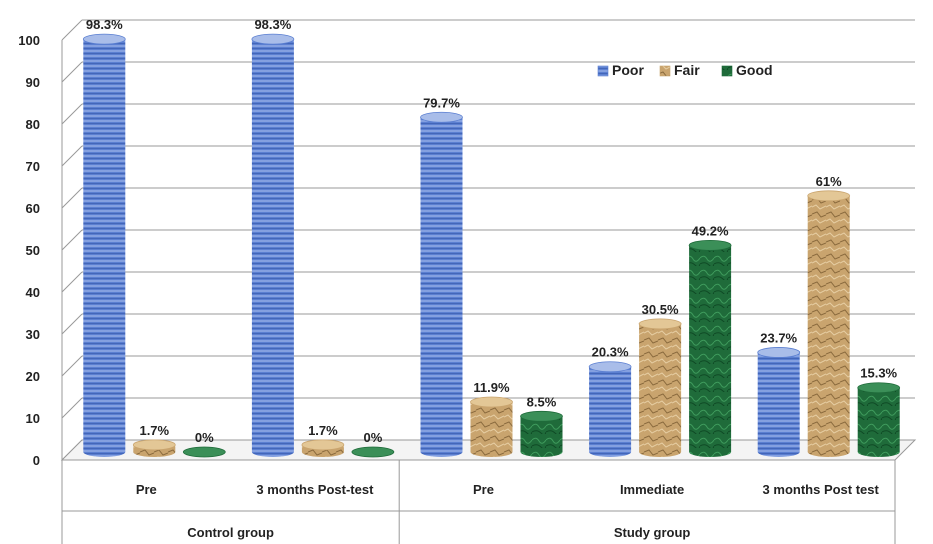  I want to click on data-label: 30.5%, so click(660, 309).